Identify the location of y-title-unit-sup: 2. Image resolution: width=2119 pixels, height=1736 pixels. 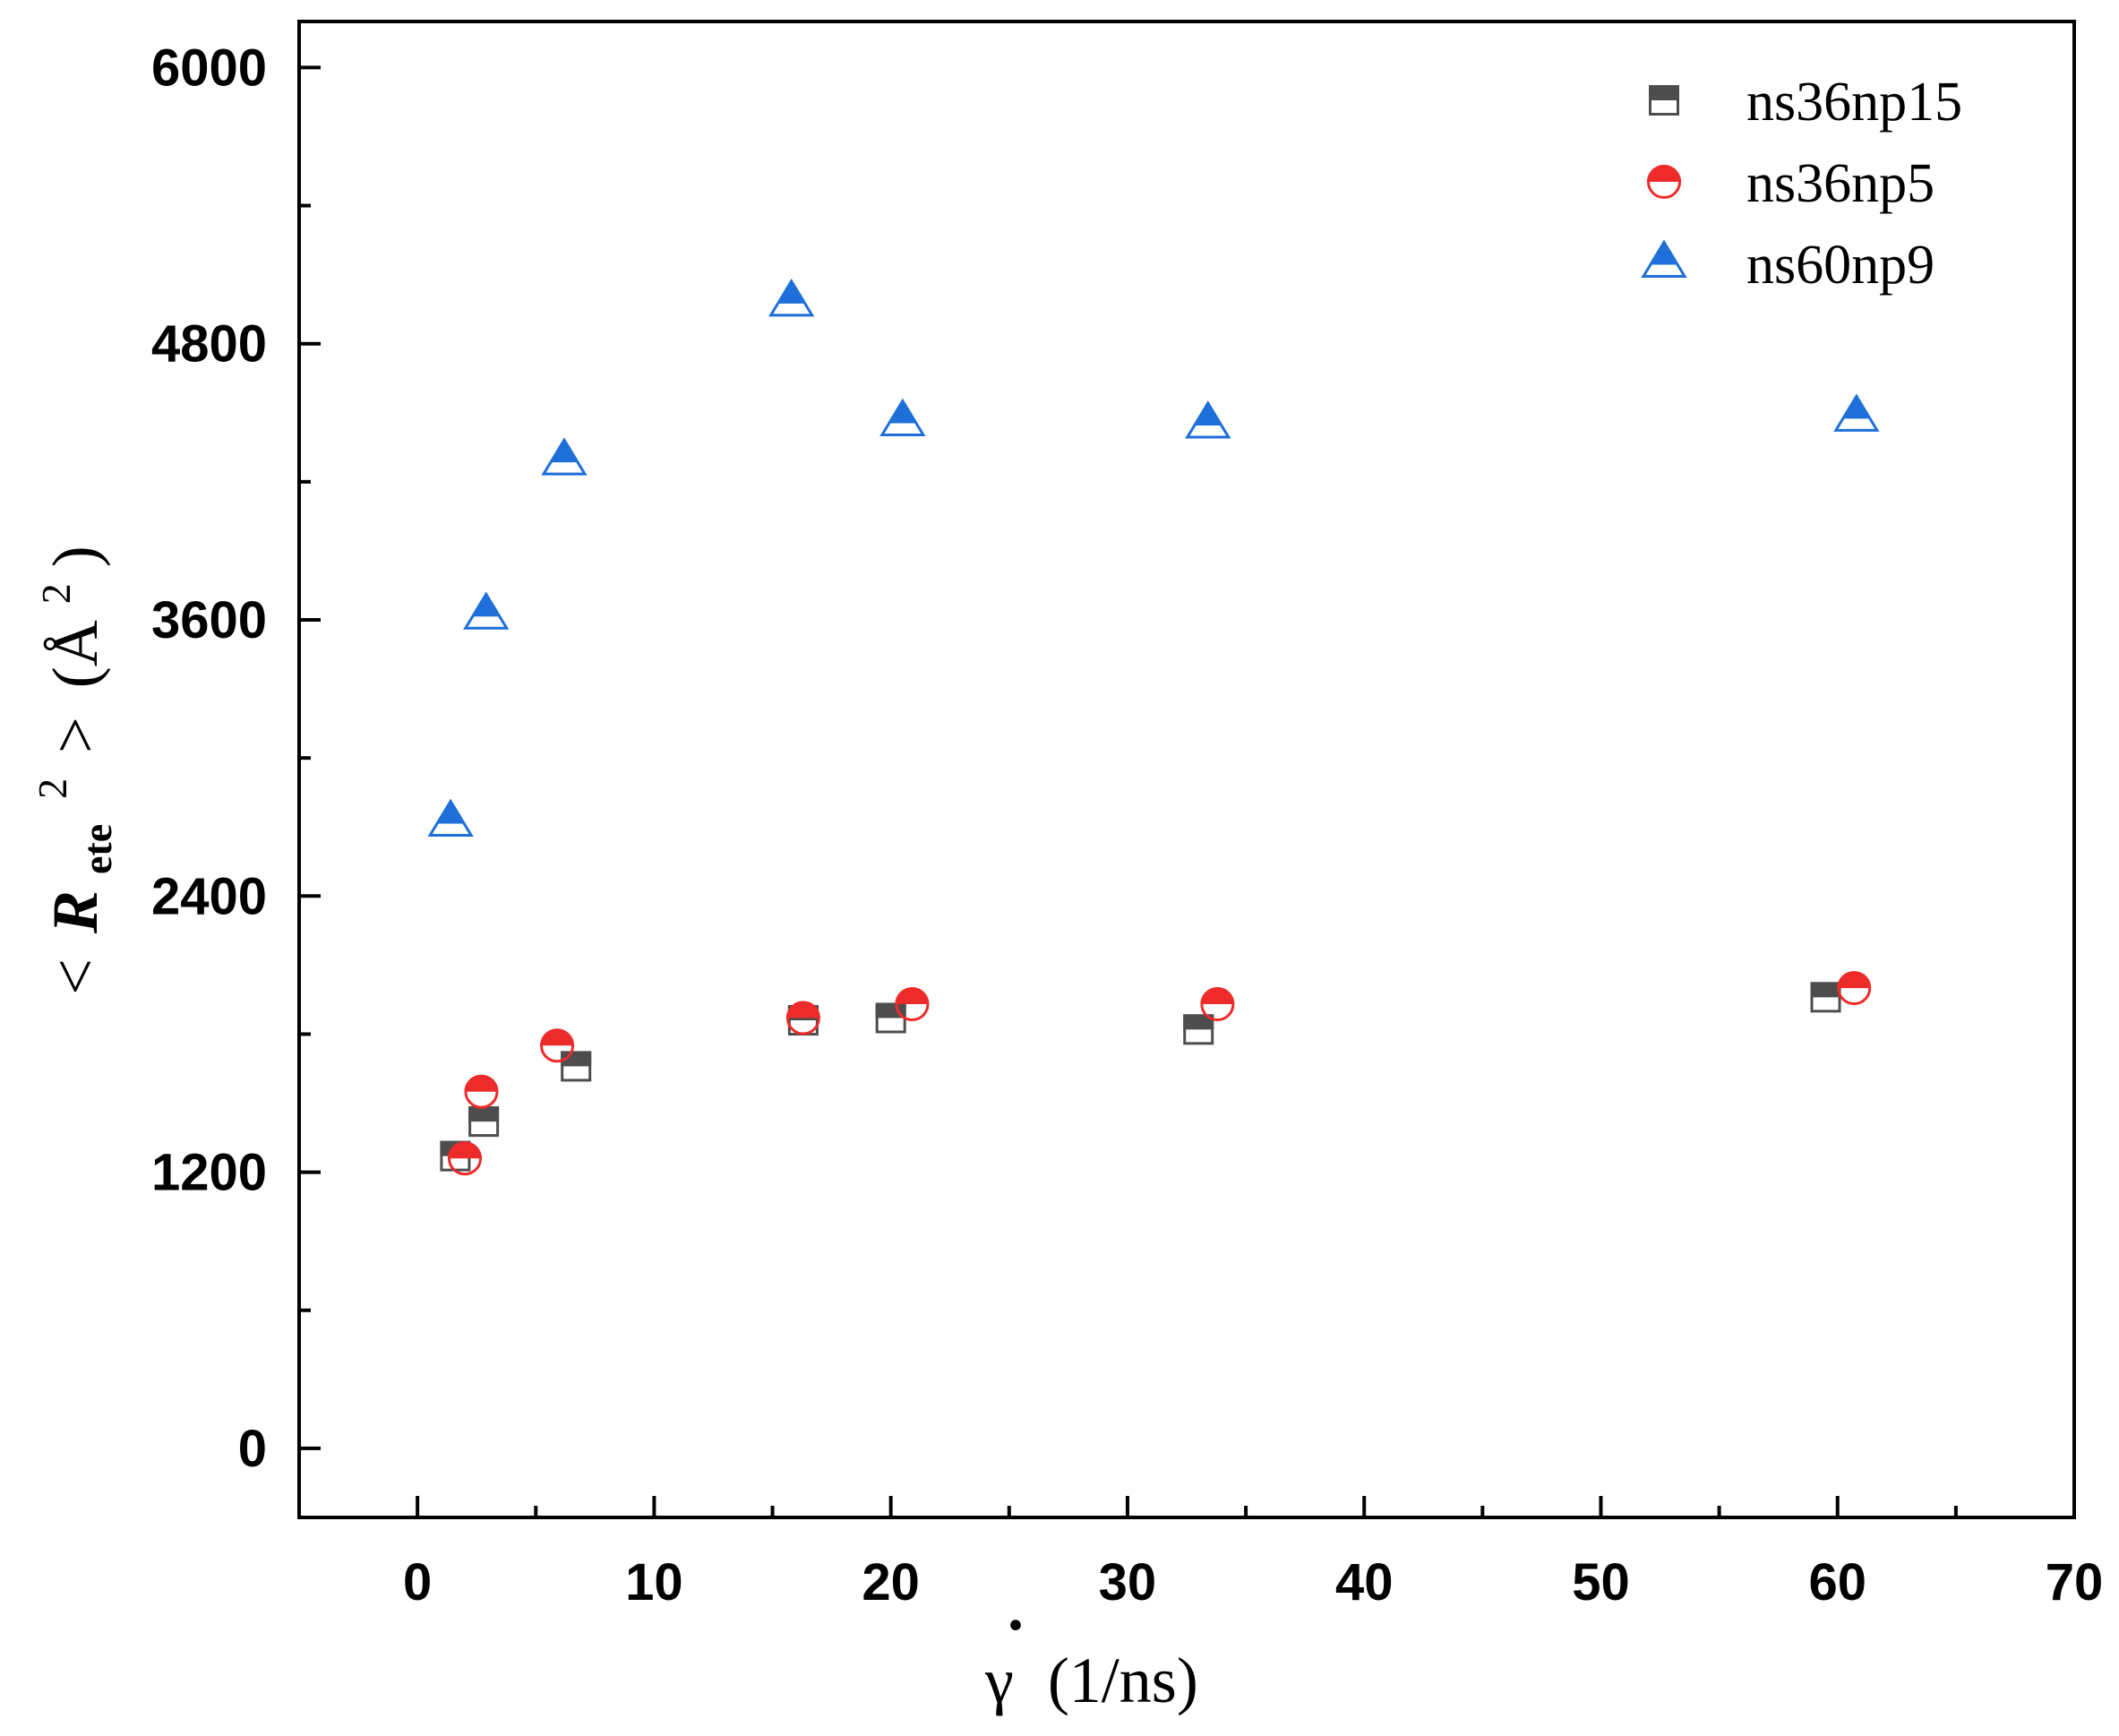
(56, 593).